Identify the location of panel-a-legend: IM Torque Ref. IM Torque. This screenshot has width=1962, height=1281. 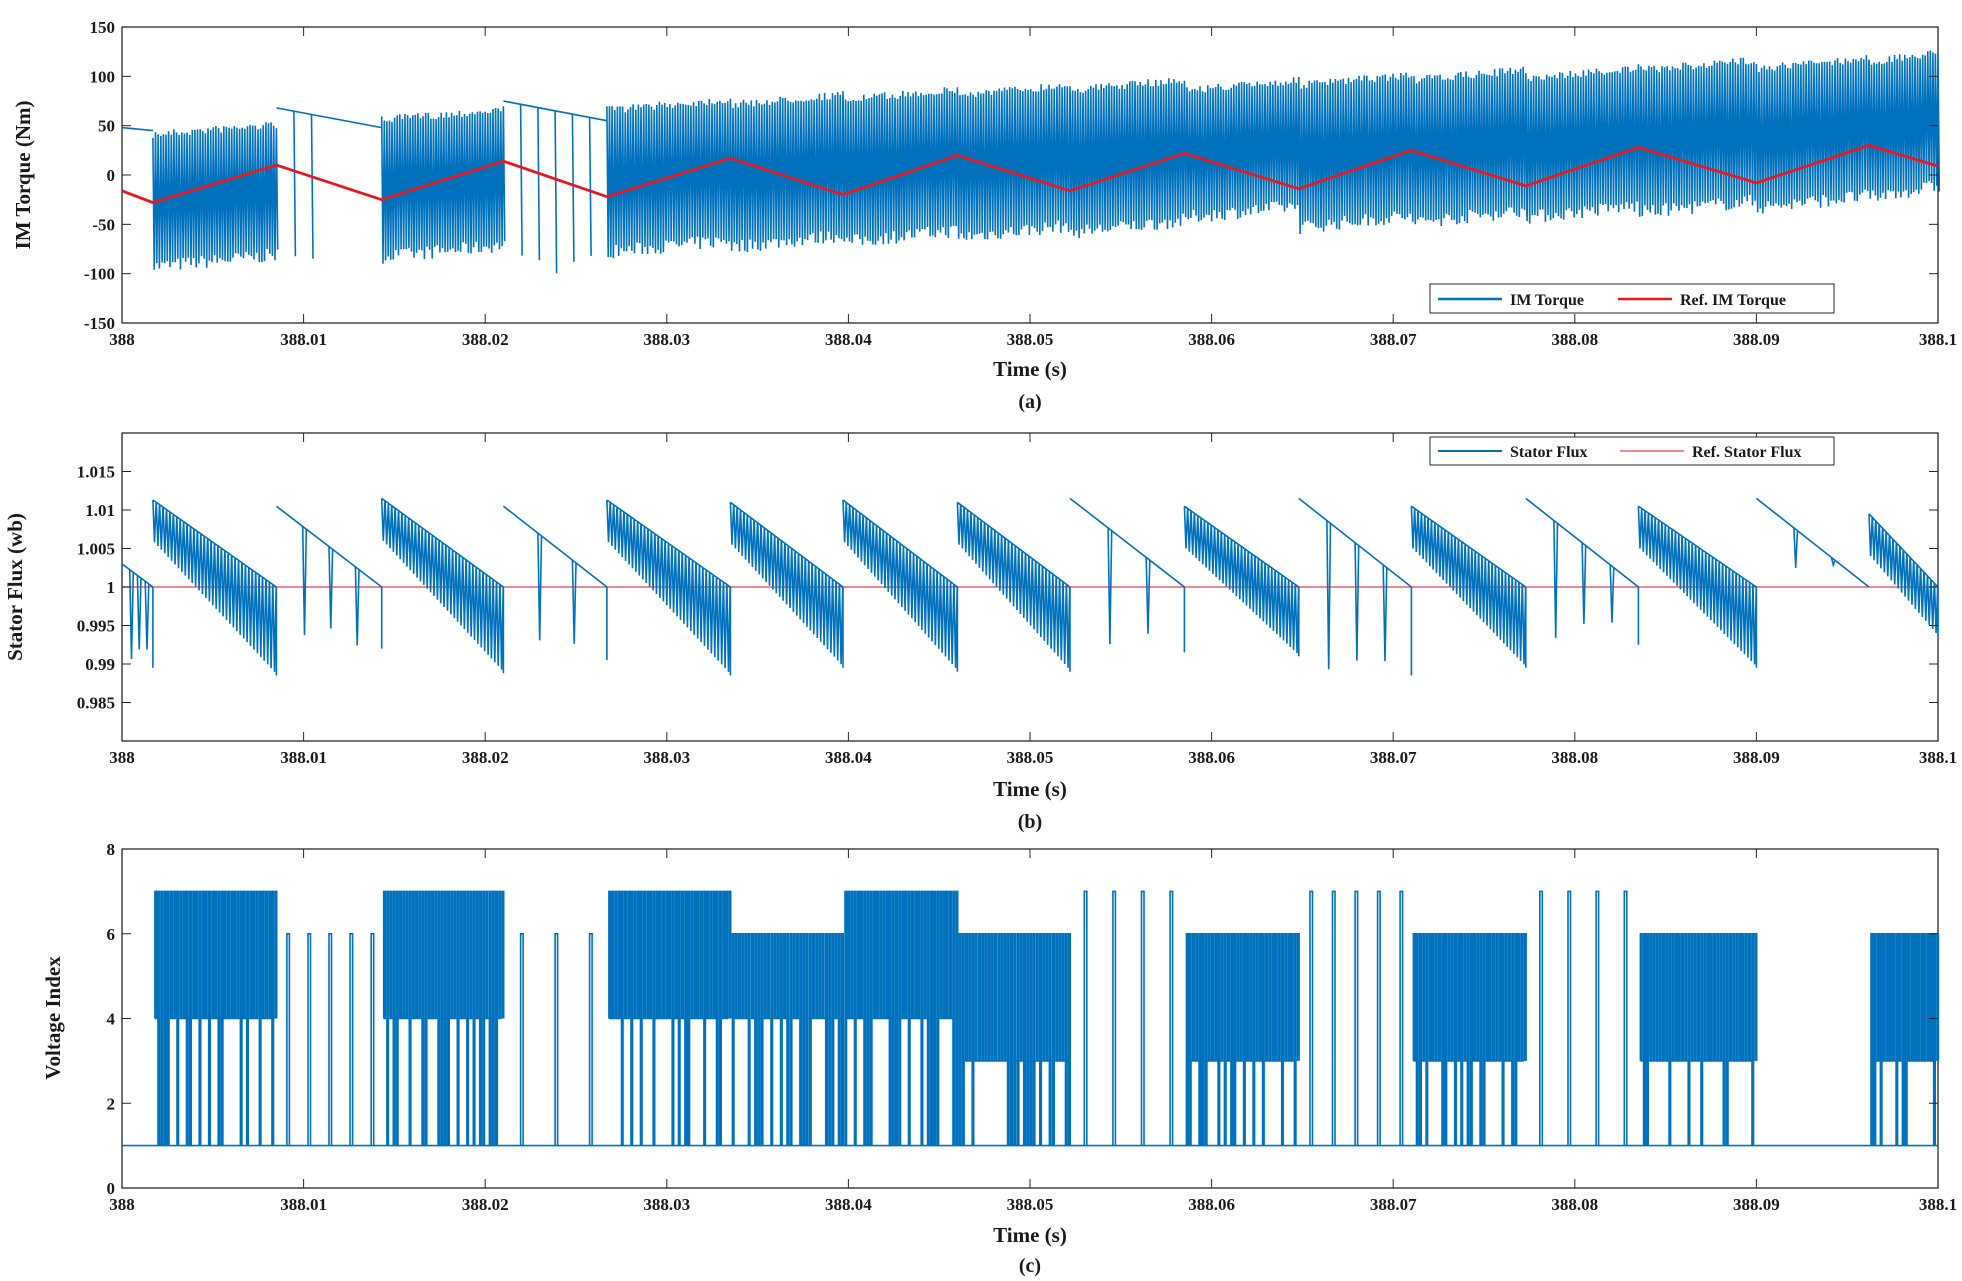
(1632, 298).